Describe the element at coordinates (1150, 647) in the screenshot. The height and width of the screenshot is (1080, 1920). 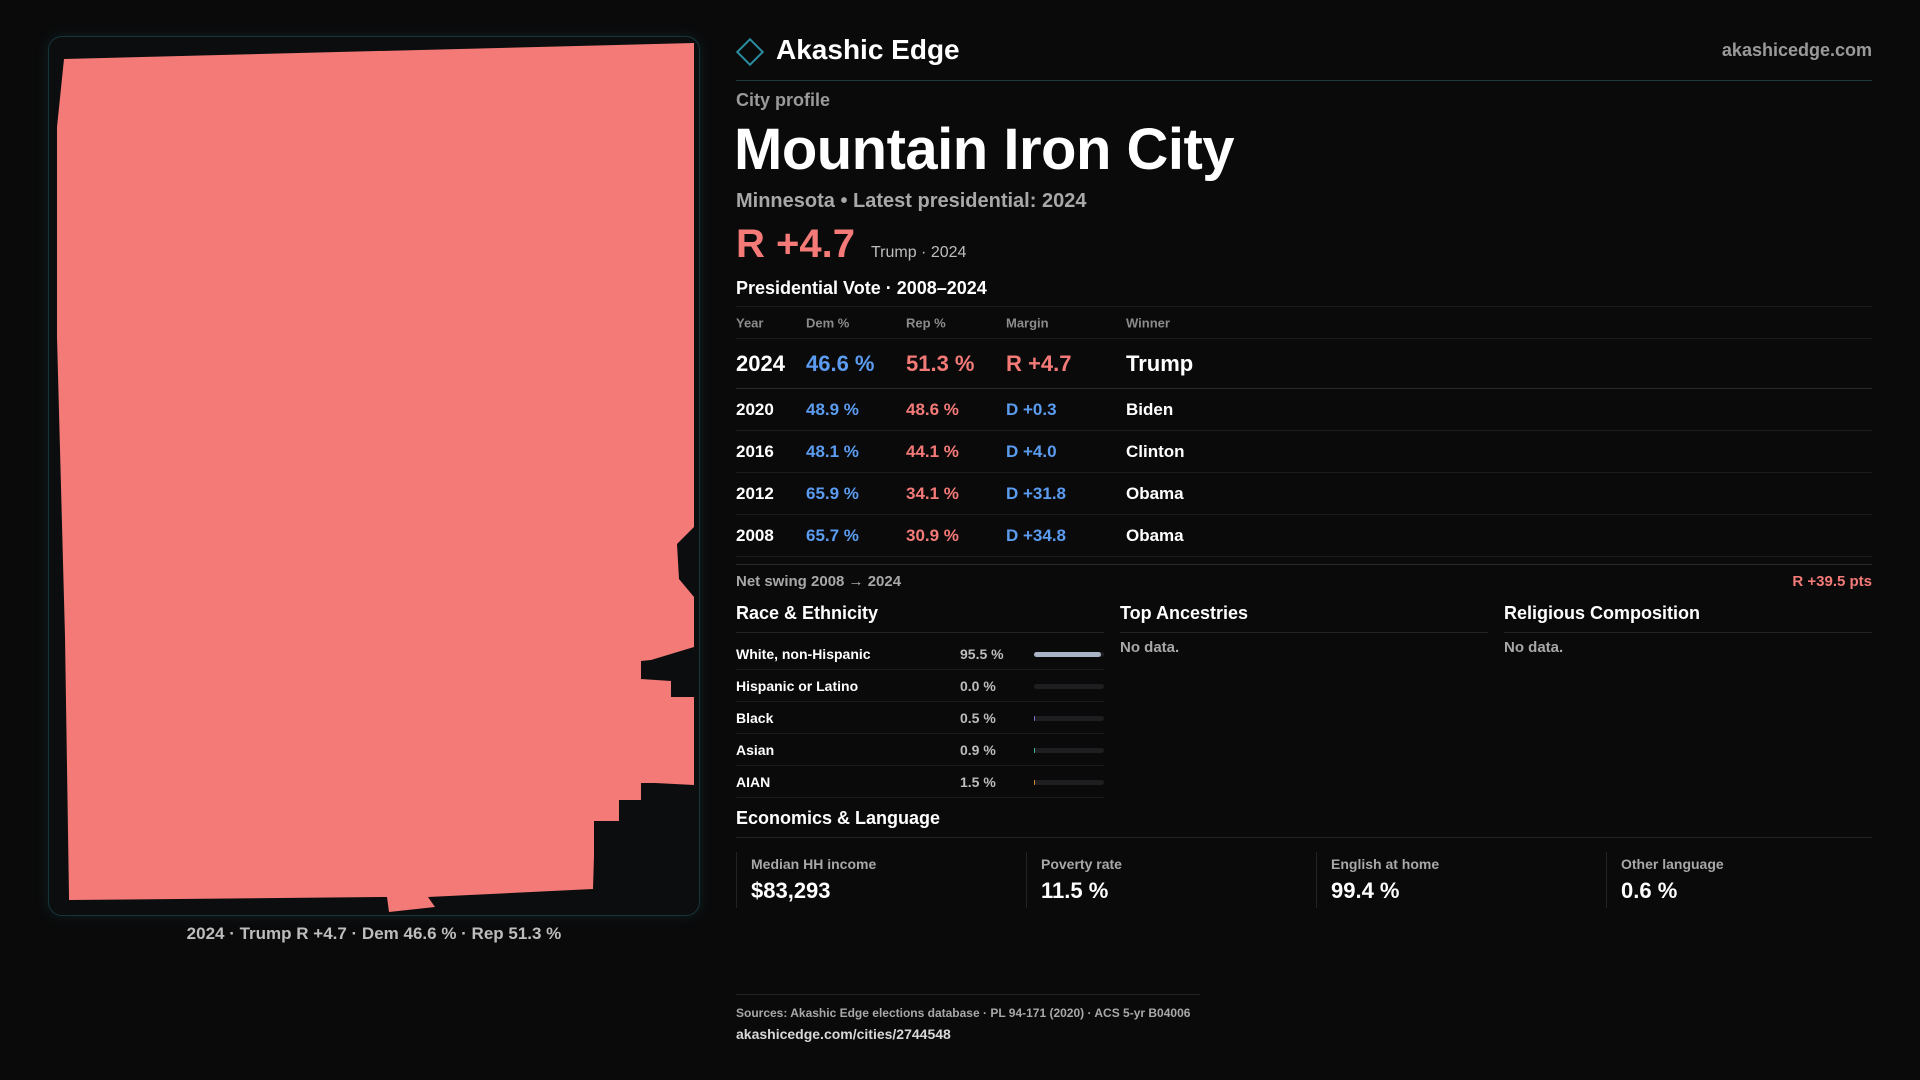
I see `ancestries-empty: No data.` at that location.